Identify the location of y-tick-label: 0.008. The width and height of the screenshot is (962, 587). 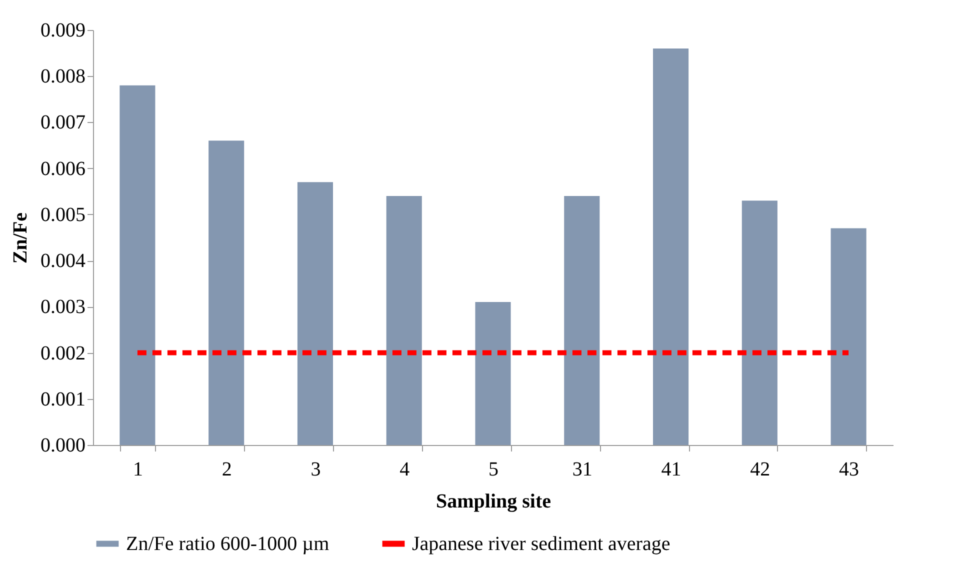
(63, 77).